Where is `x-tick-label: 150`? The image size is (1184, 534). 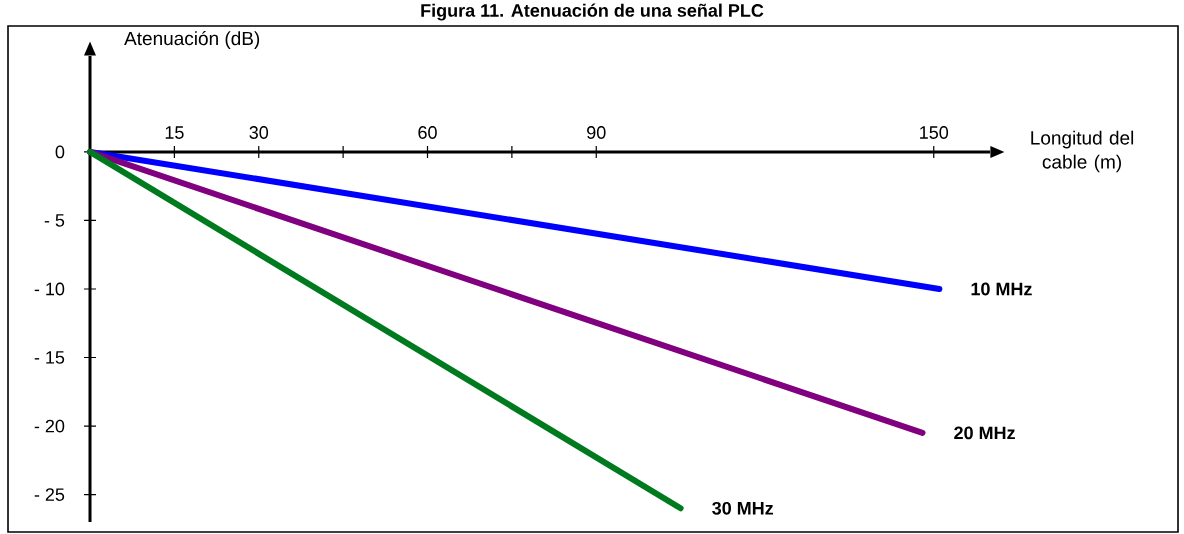
x-tick-label: 150 is located at coordinates (934, 132).